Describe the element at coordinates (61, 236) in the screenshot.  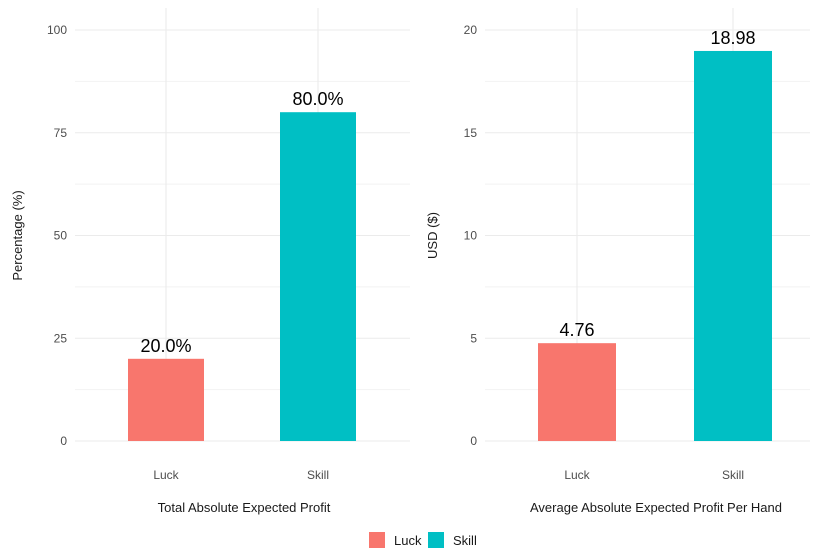
I see `y-tick-label: 50` at that location.